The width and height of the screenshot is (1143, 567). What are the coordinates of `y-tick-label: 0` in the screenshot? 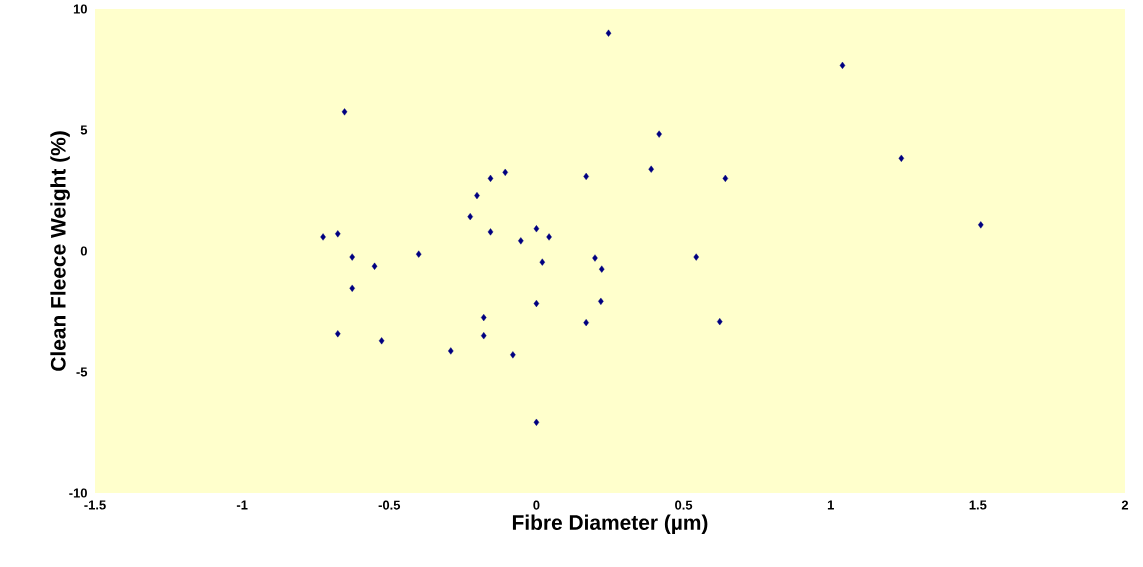 It's located at (83, 251).